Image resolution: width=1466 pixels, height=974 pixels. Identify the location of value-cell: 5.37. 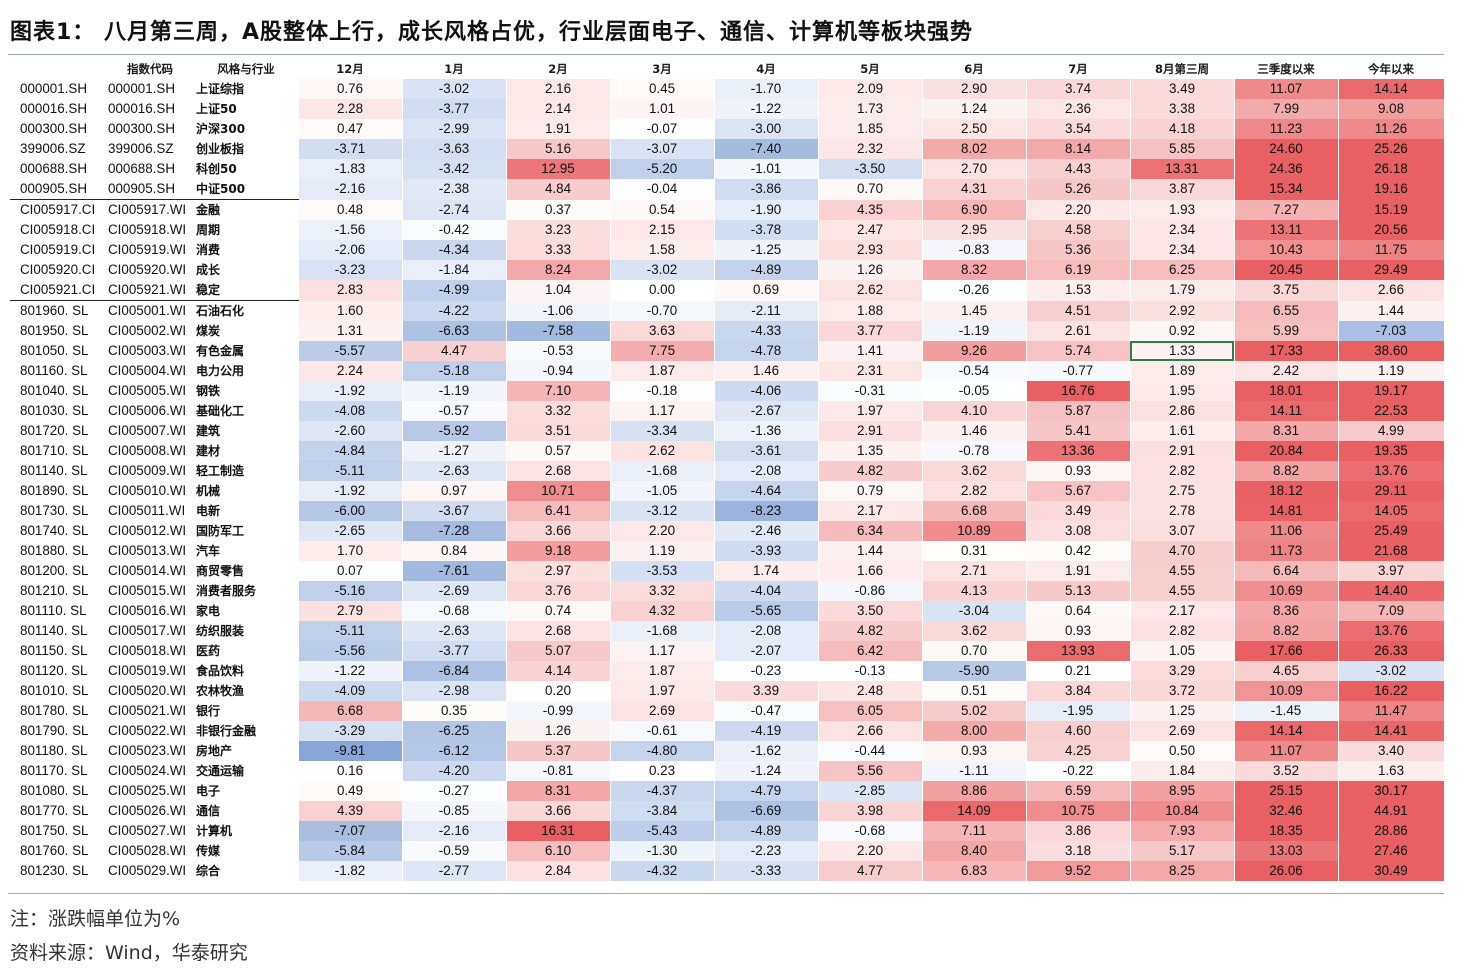
(558, 751).